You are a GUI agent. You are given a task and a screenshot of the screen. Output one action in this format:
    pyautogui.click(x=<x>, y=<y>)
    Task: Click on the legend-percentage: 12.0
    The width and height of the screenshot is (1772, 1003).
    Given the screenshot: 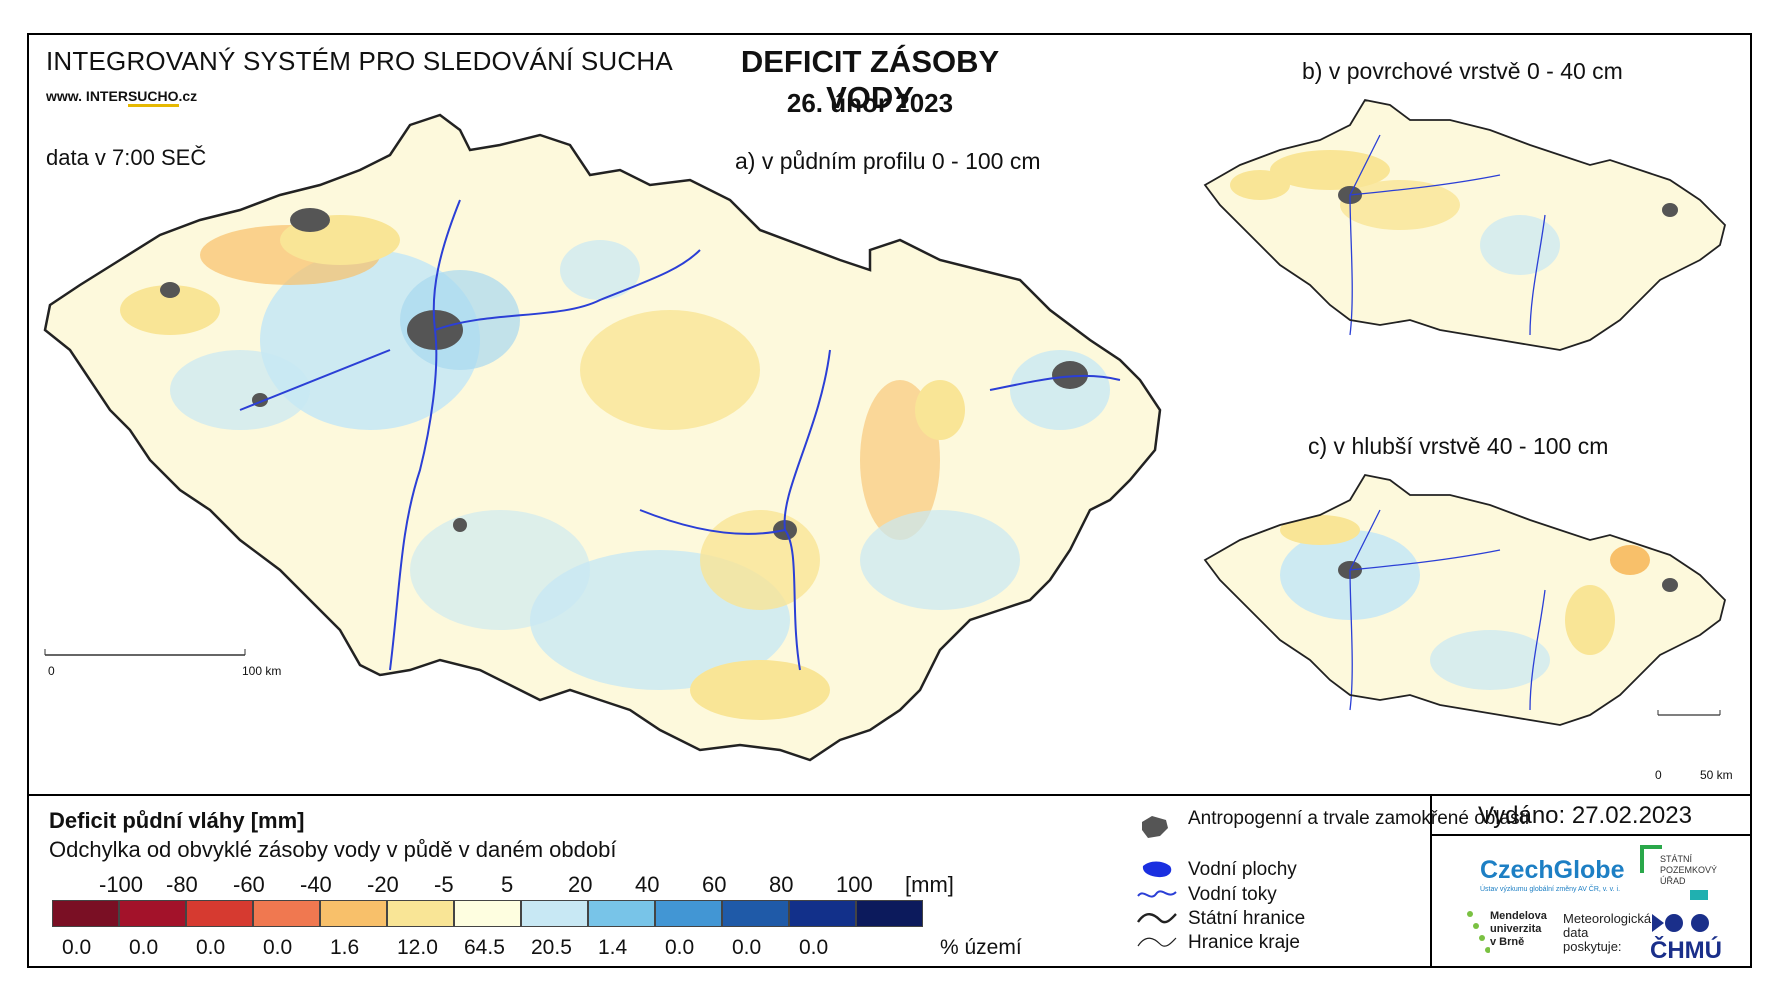 What is the action you would take?
    pyautogui.click(x=417, y=947)
    